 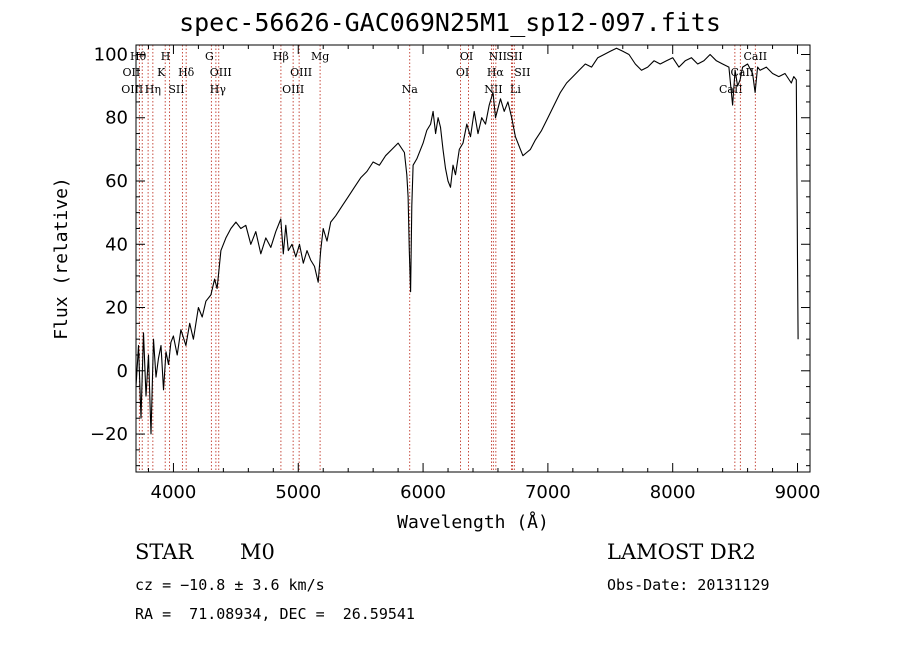 I want to click on y-tick-label: 40, so click(x=116, y=244).